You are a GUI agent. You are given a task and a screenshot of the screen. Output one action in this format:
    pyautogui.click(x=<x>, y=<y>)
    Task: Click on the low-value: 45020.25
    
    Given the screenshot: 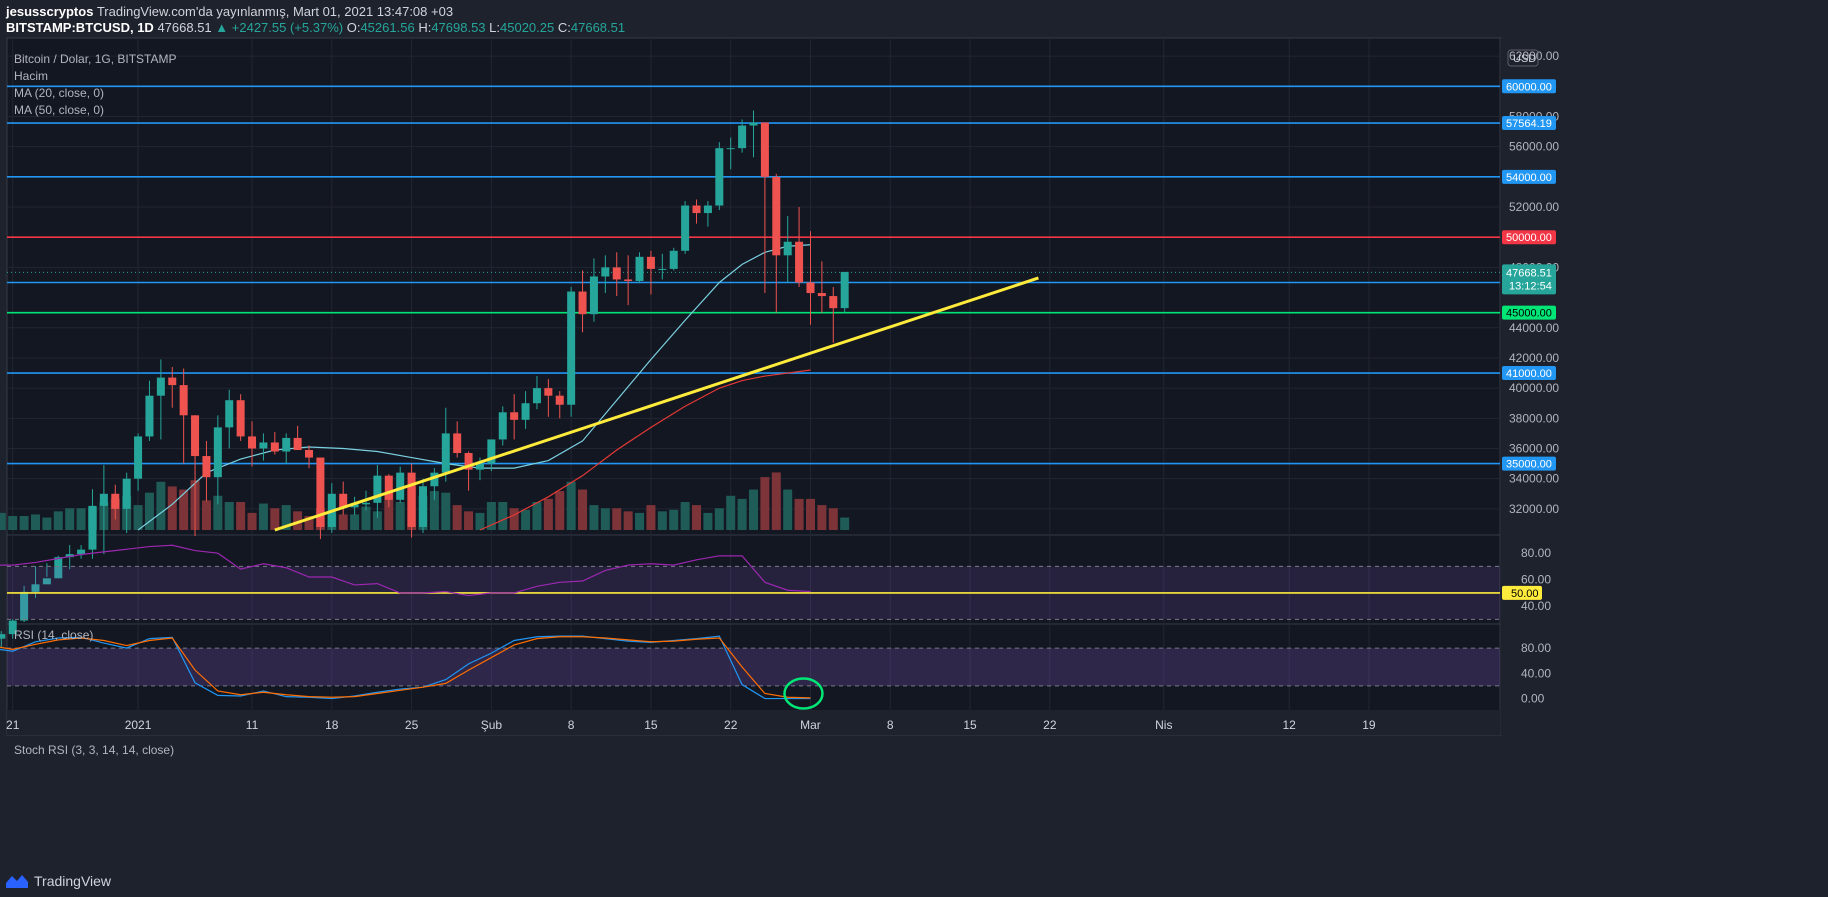 What is the action you would take?
    pyautogui.click(x=527, y=27)
    